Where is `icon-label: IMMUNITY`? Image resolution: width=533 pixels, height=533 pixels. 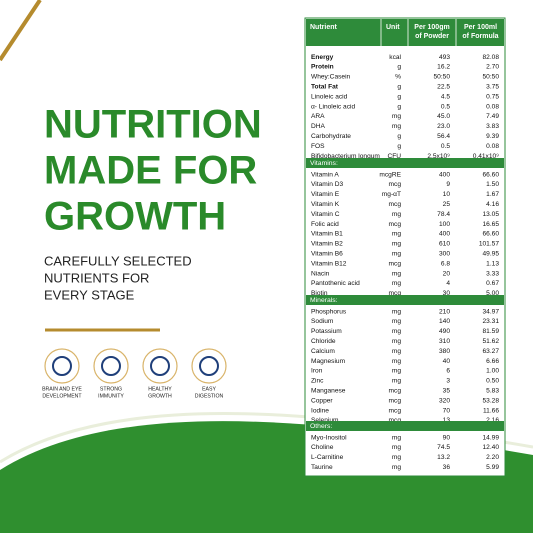 icon-label: IMMUNITY is located at coordinates (111, 396).